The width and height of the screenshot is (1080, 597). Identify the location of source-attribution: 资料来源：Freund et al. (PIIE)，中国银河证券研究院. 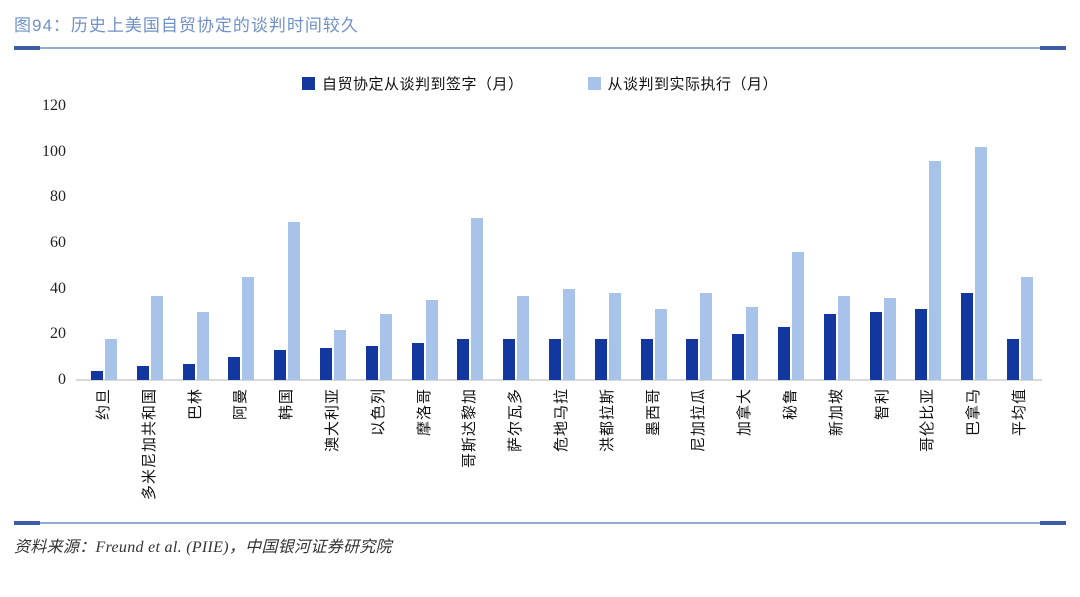
(203, 547).